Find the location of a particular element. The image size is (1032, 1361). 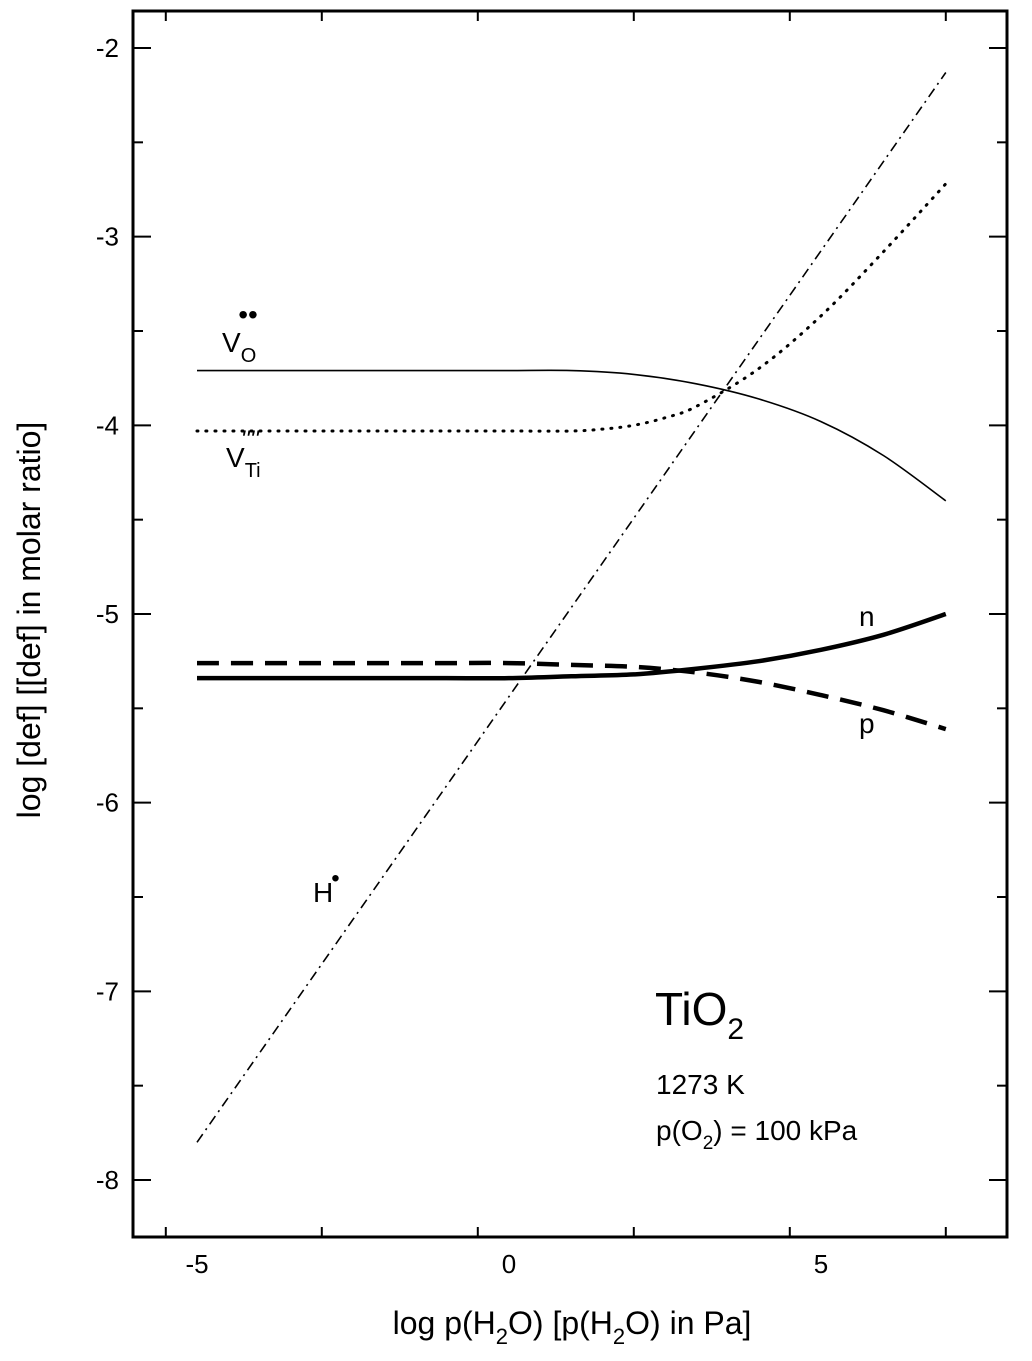

y-tick-label: -8 is located at coordinates (107, 1180).